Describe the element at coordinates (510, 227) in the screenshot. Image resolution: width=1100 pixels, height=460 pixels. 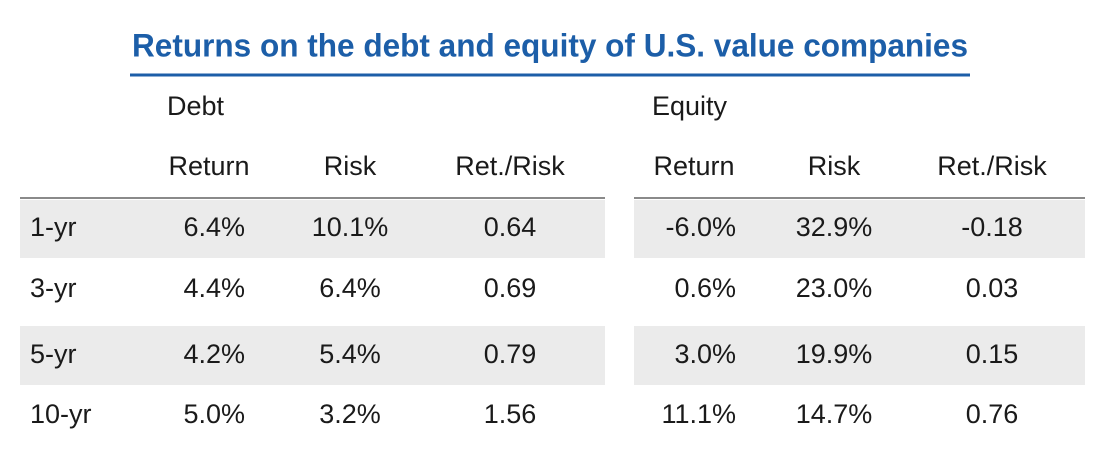
I see `cell: 0.64` at that location.